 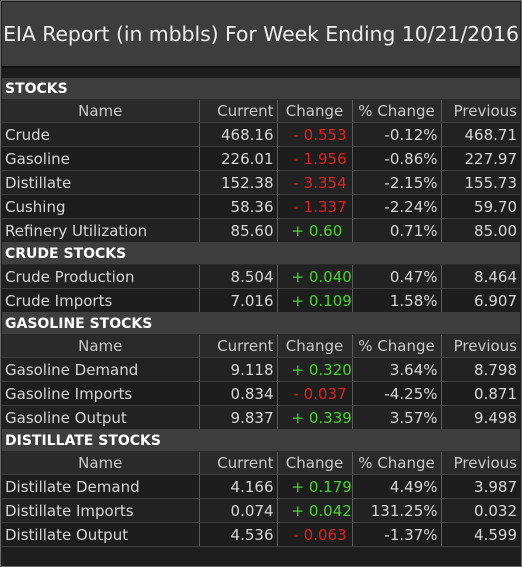 What do you see at coordinates (101, 182) in the screenshot?
I see `row-name: Distillate` at bounding box center [101, 182].